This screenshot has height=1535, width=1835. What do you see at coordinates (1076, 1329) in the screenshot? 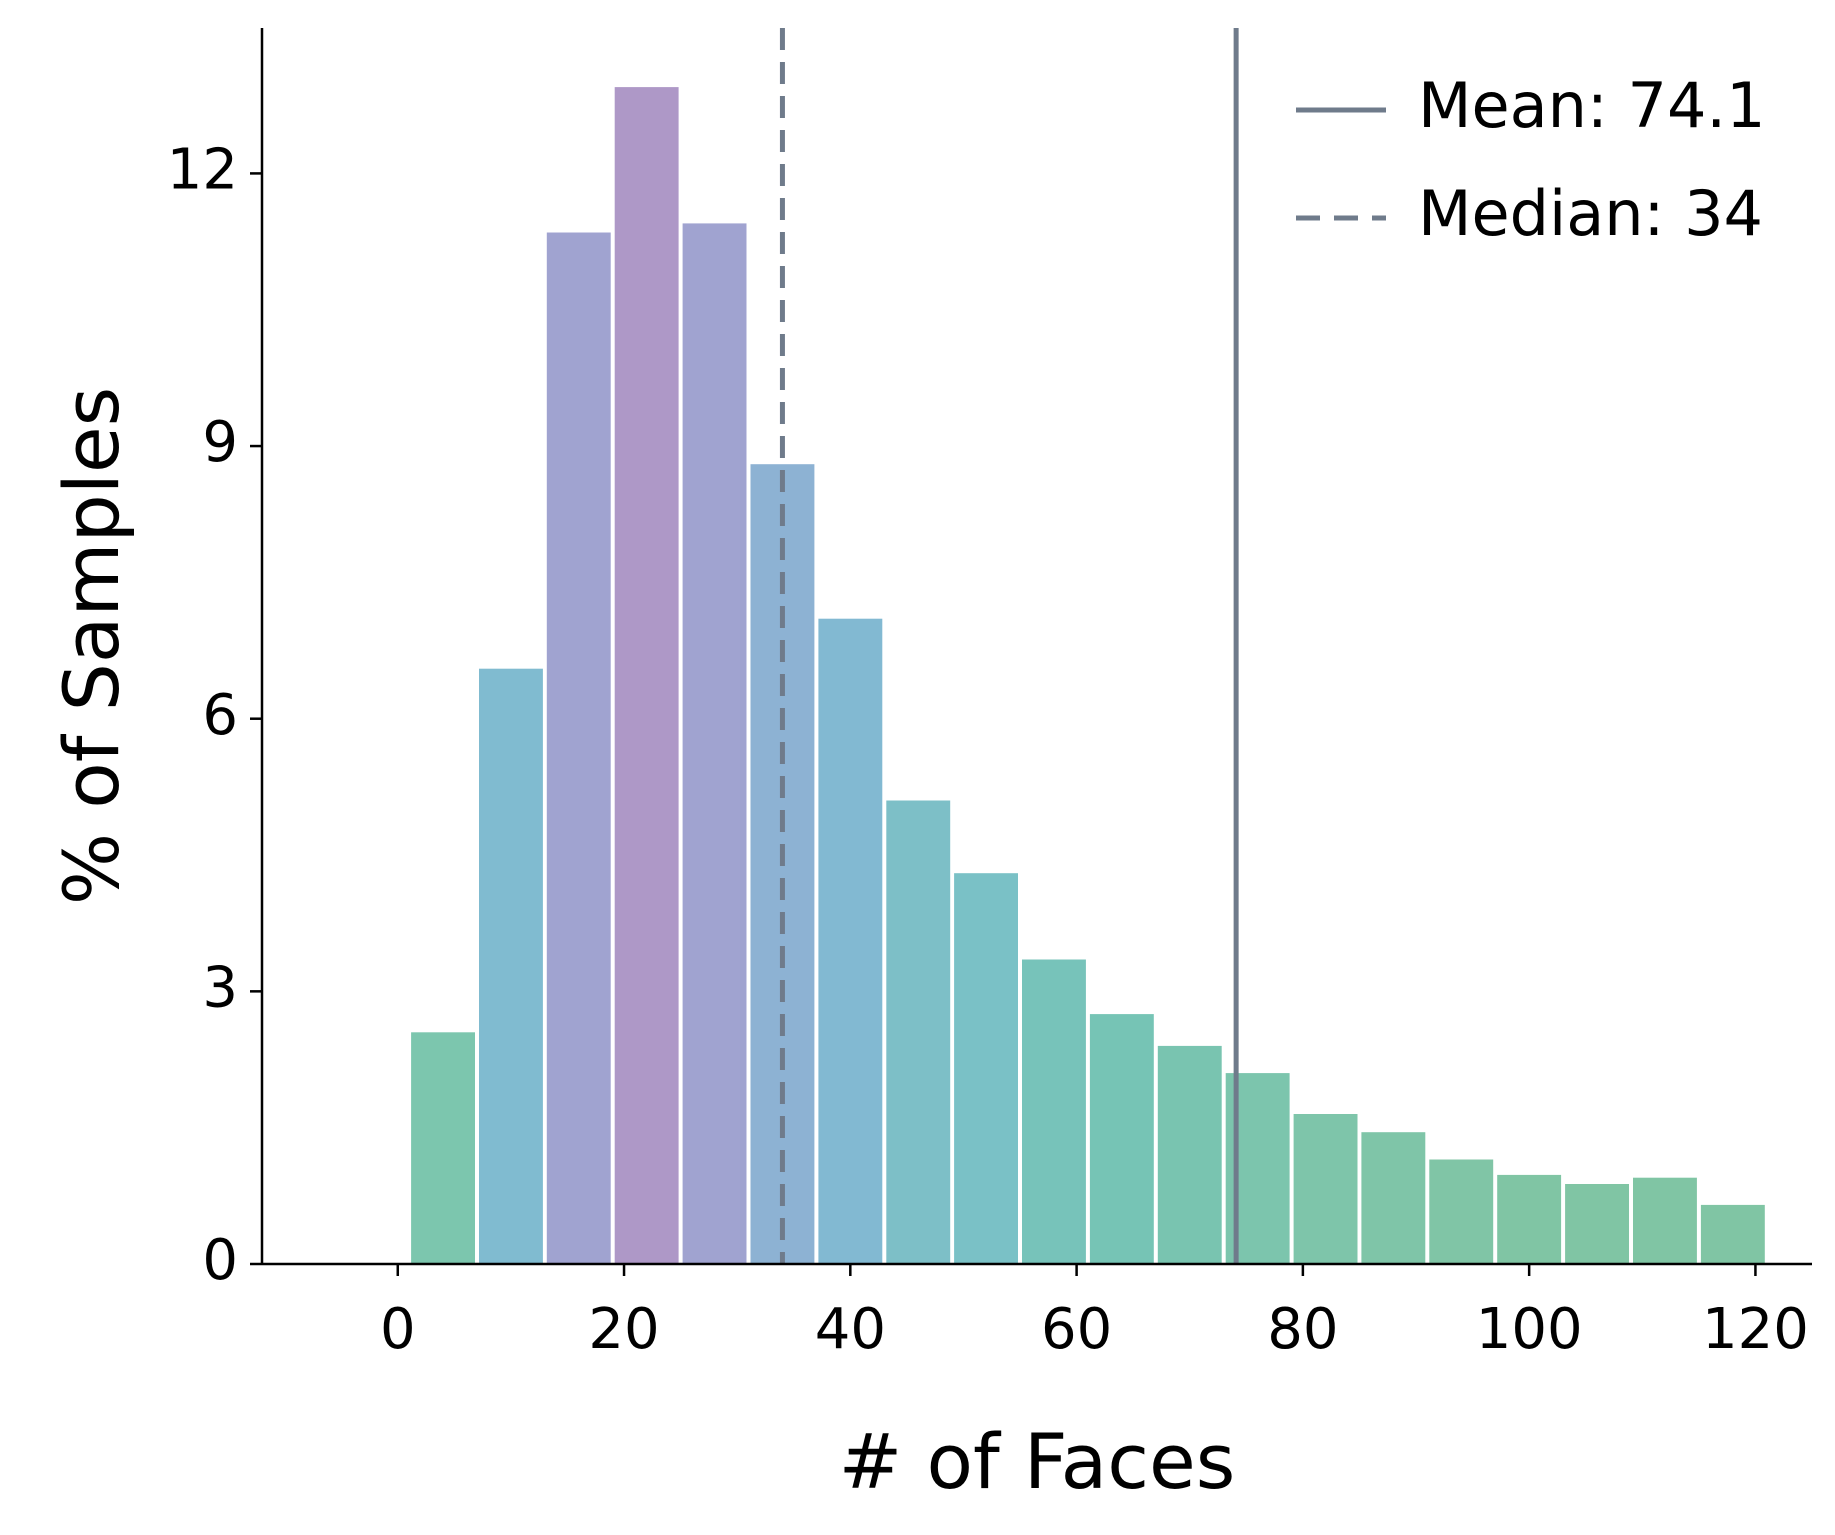
I see `x-tick-label-3: 60` at bounding box center [1076, 1329].